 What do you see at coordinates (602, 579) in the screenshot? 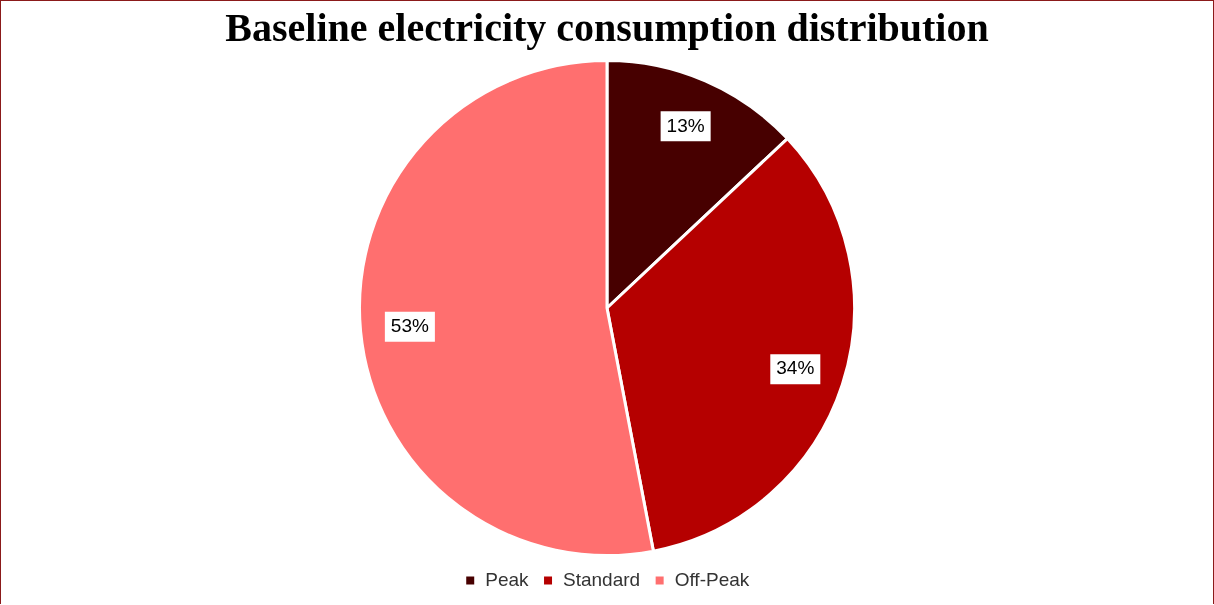
I see `legend-label: Standard` at bounding box center [602, 579].